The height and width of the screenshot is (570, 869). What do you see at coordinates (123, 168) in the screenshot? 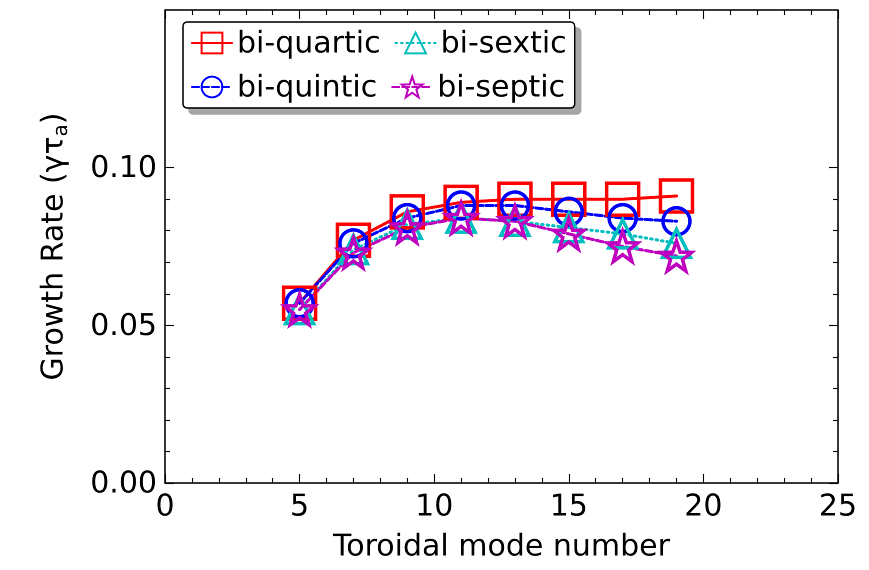
I see `y-tick-label: 0.10` at bounding box center [123, 168].